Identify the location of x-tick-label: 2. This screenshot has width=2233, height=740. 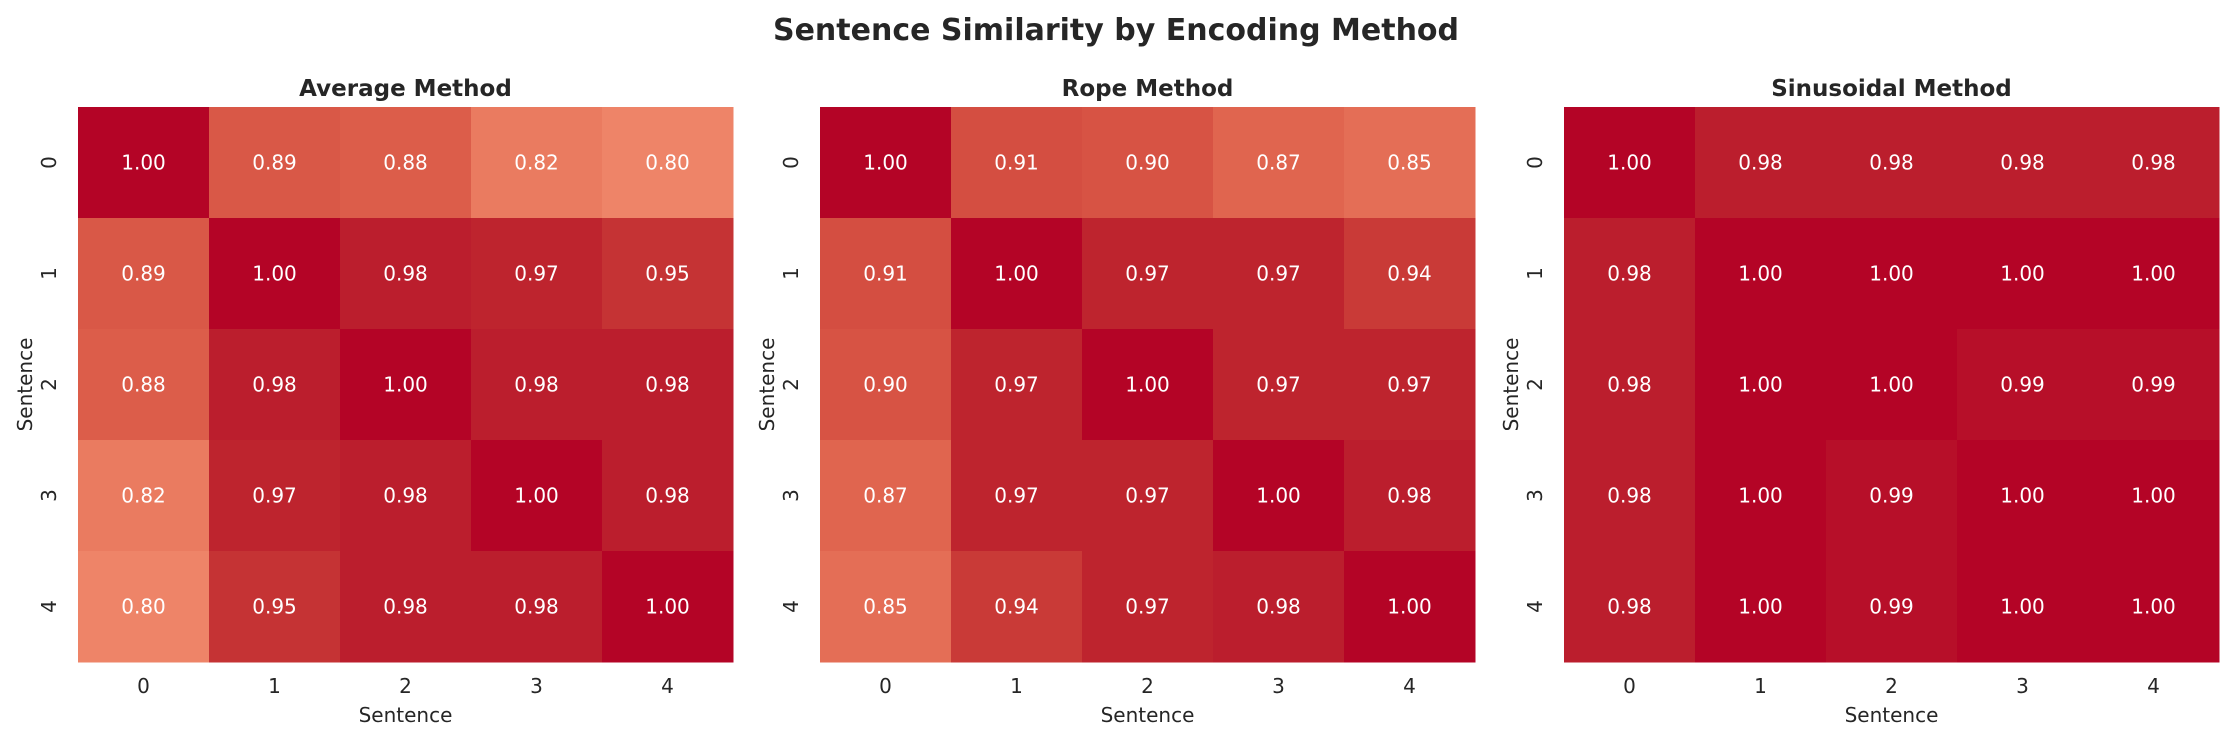
(1147, 686).